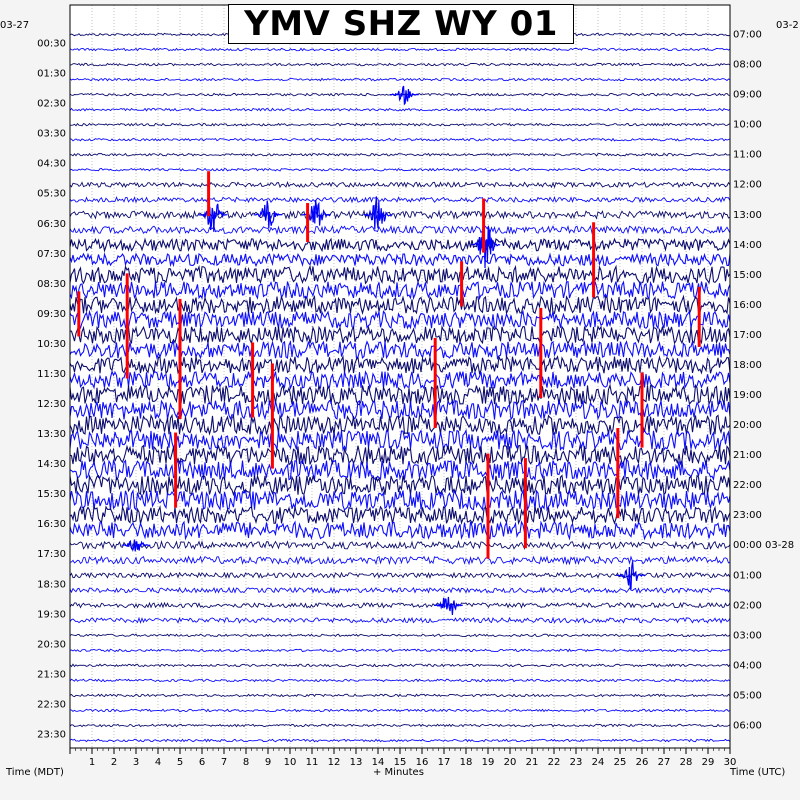  What do you see at coordinates (747, 305) in the screenshot?
I see `right-time-label: 16:00` at bounding box center [747, 305].